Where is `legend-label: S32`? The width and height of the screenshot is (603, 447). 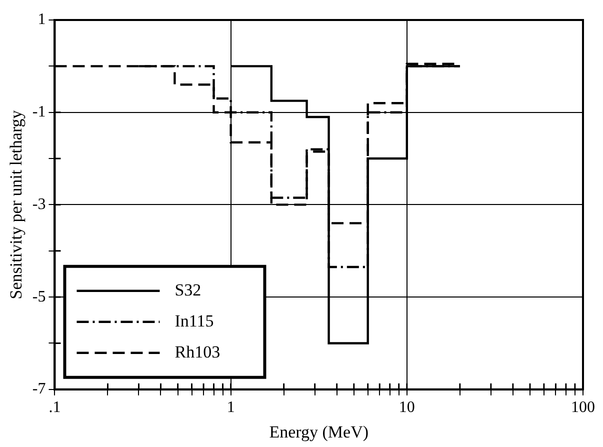
legend-label: S32 is located at coordinates (188, 290).